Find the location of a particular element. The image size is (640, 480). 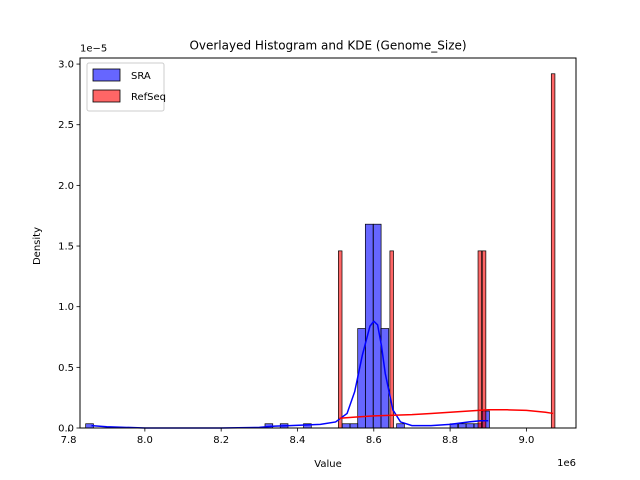

y-axis-scale-label: 1e−5 is located at coordinates (93, 49).